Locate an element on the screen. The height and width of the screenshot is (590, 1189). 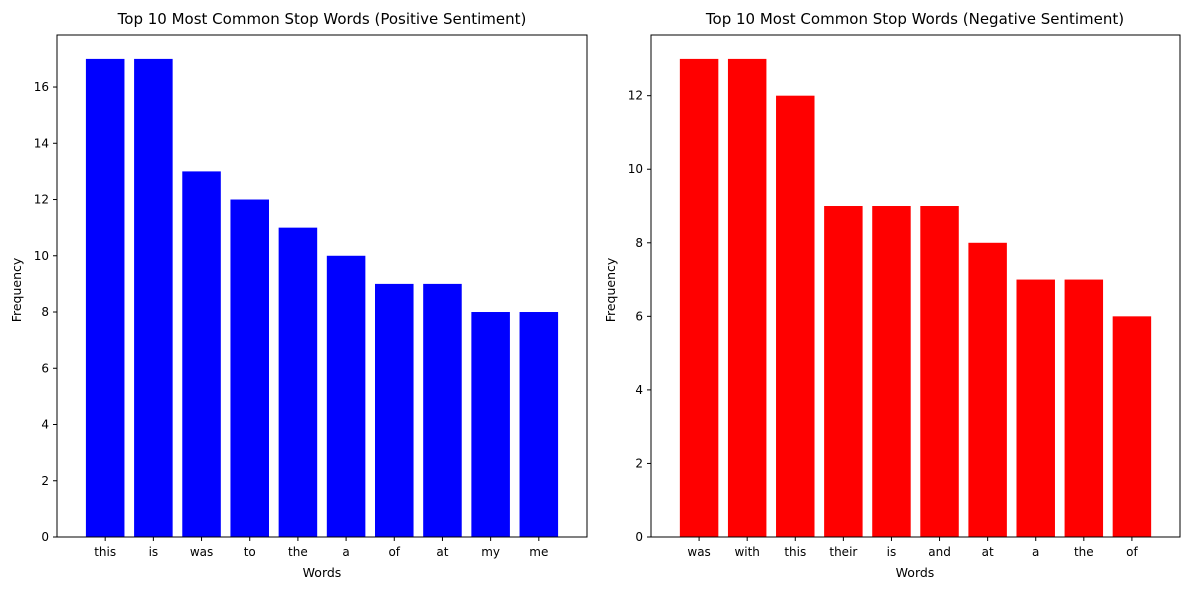
x-ticks: this is was to the a of at my me is located at coordinates (321, 548).